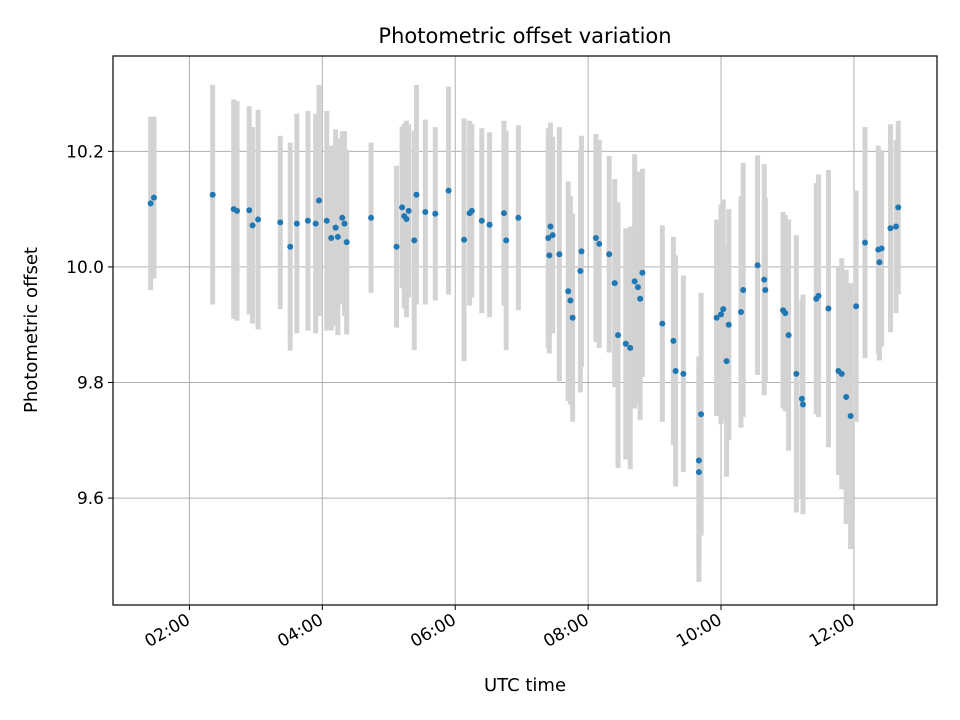 This screenshot has width=960, height=720. I want to click on y-tick-label: 9.6, so click(90, 499).